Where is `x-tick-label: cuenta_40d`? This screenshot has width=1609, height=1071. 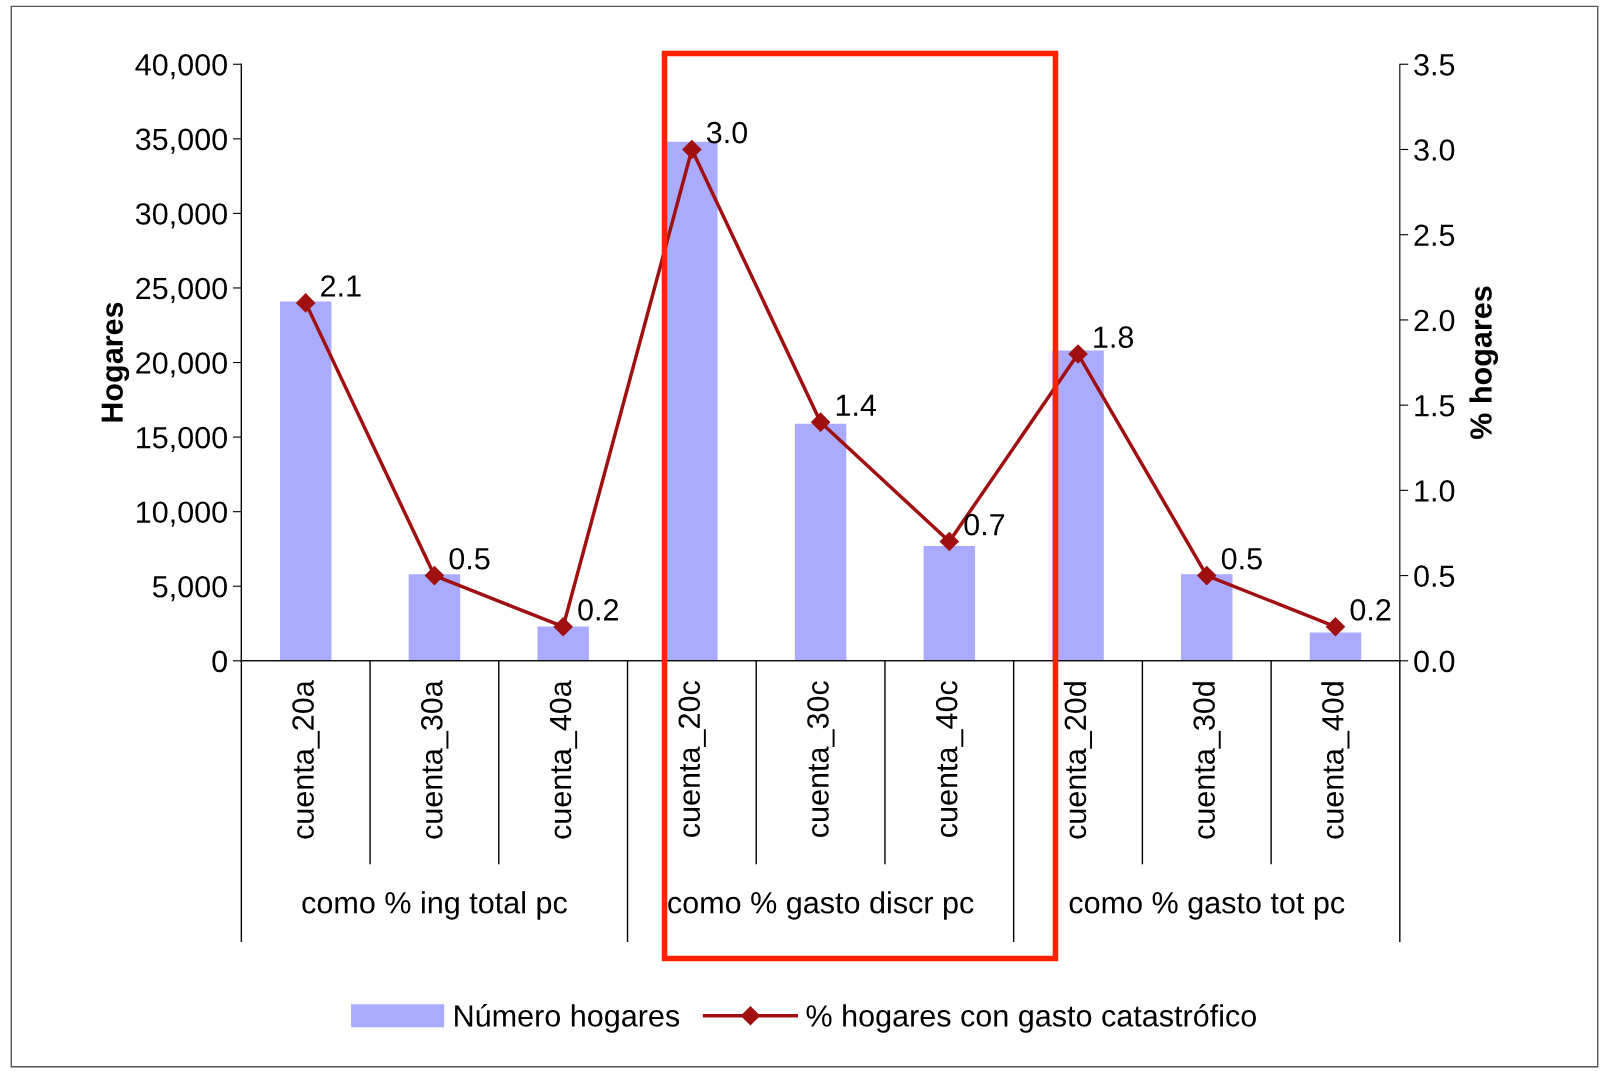 x-tick-label: cuenta_40d is located at coordinates (1335, 760).